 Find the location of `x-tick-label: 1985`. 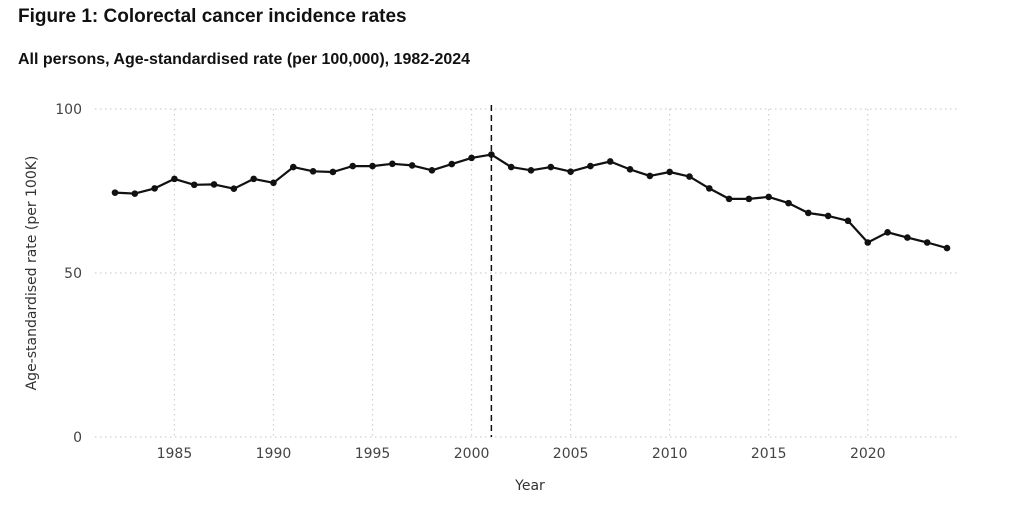

x-tick-label: 1985 is located at coordinates (175, 454).